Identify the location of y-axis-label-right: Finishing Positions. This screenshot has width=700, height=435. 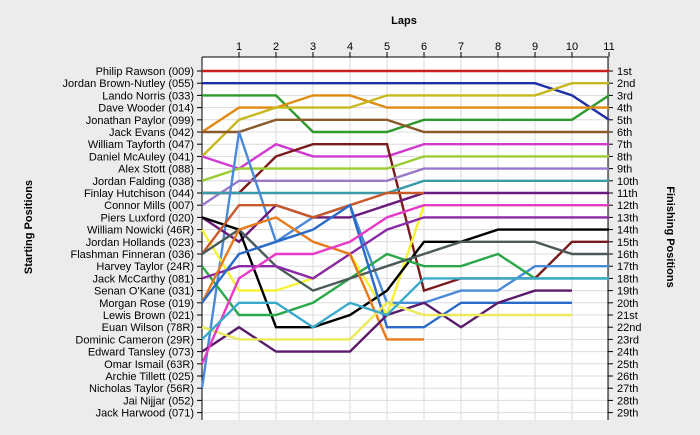
(670, 236).